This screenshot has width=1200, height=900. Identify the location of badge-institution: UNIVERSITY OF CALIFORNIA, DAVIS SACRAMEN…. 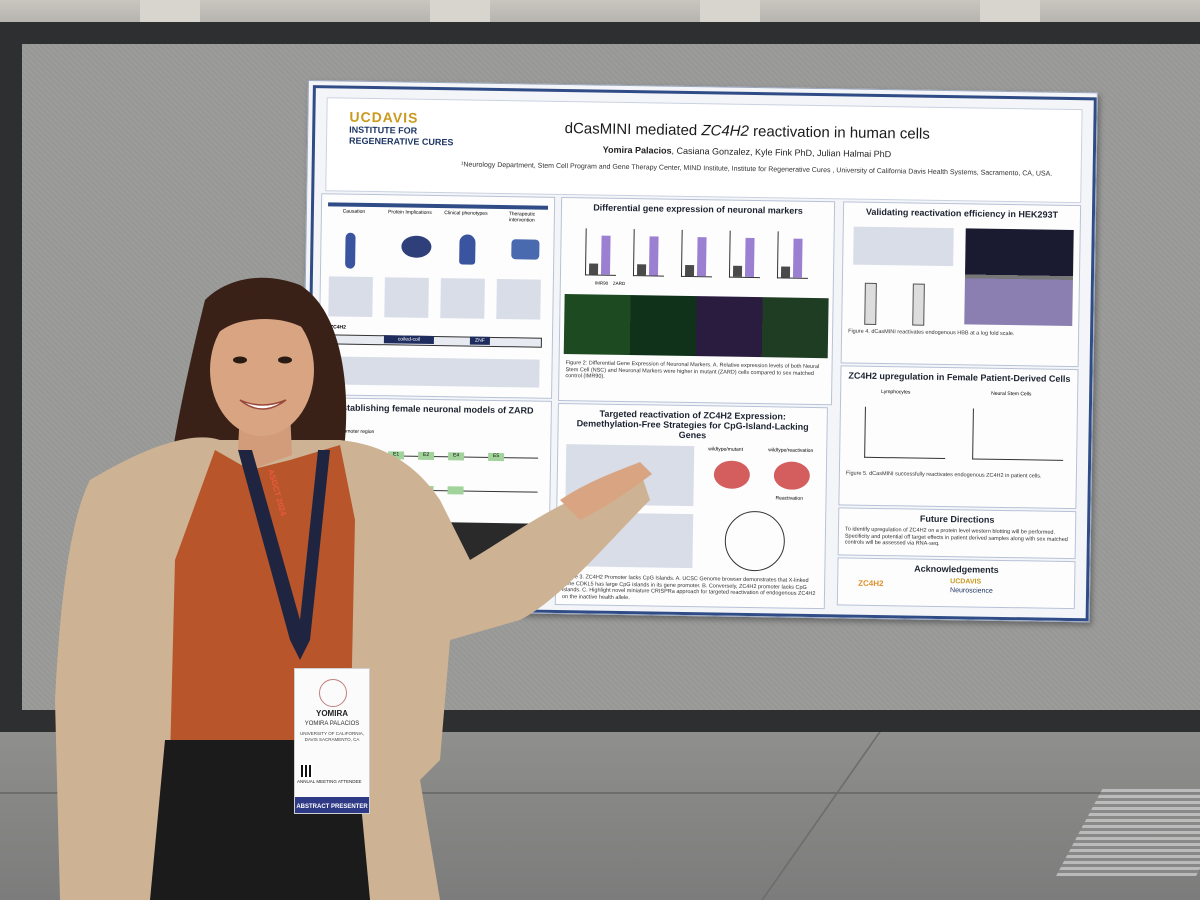
(332, 736).